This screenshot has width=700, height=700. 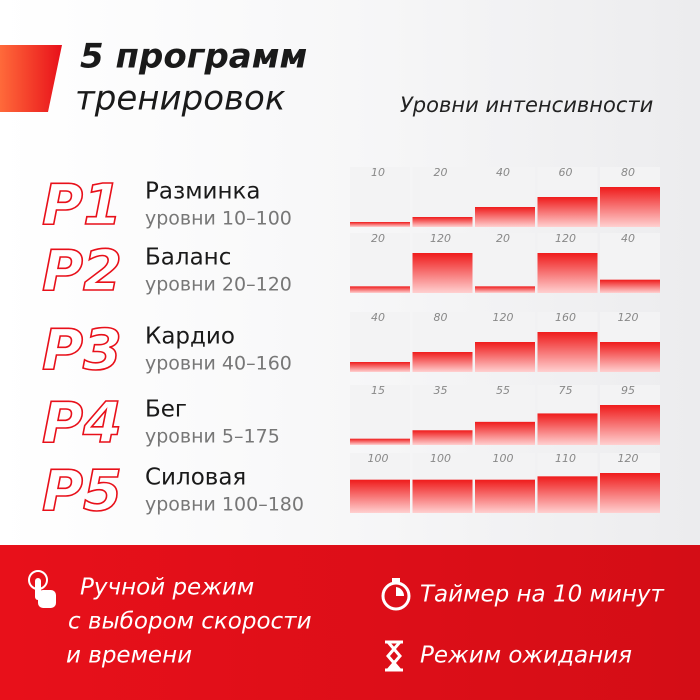 What do you see at coordinates (212, 437) in the screenshot?
I see `program-range: уровни 5–175` at bounding box center [212, 437].